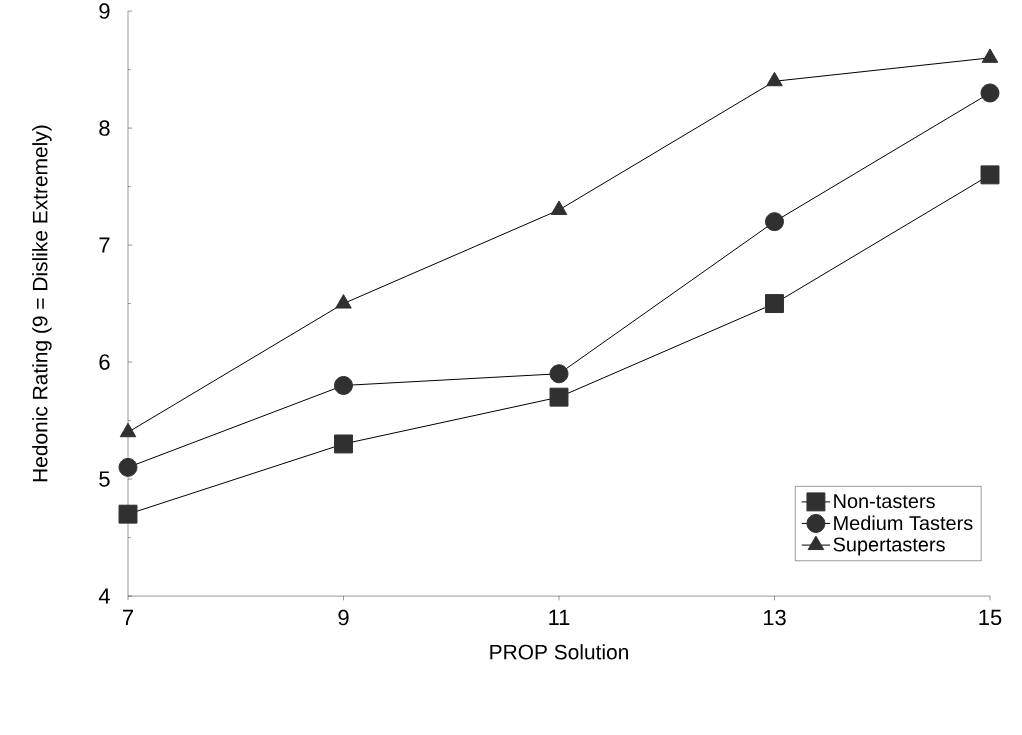  I want to click on y-tick-label: 6, so click(104, 362).